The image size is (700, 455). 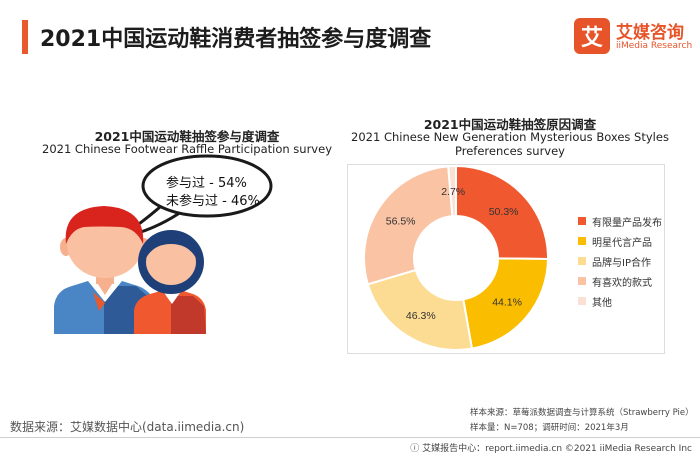 What do you see at coordinates (549, 428) in the screenshot?
I see `sample-size-note: 样本量：N=708；调研时间：2021年3月` at bounding box center [549, 428].